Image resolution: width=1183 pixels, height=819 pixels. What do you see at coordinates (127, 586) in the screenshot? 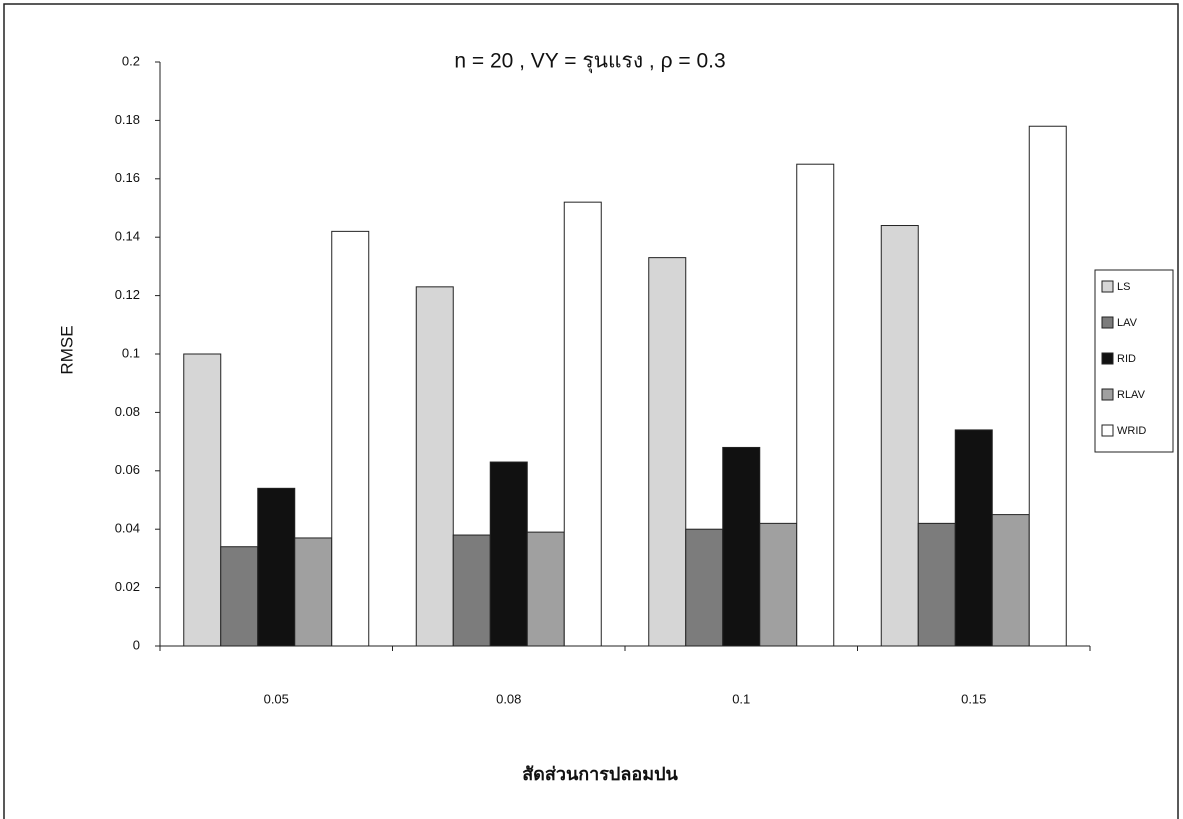
I see `y-tick-label: 0.02` at bounding box center [127, 586].